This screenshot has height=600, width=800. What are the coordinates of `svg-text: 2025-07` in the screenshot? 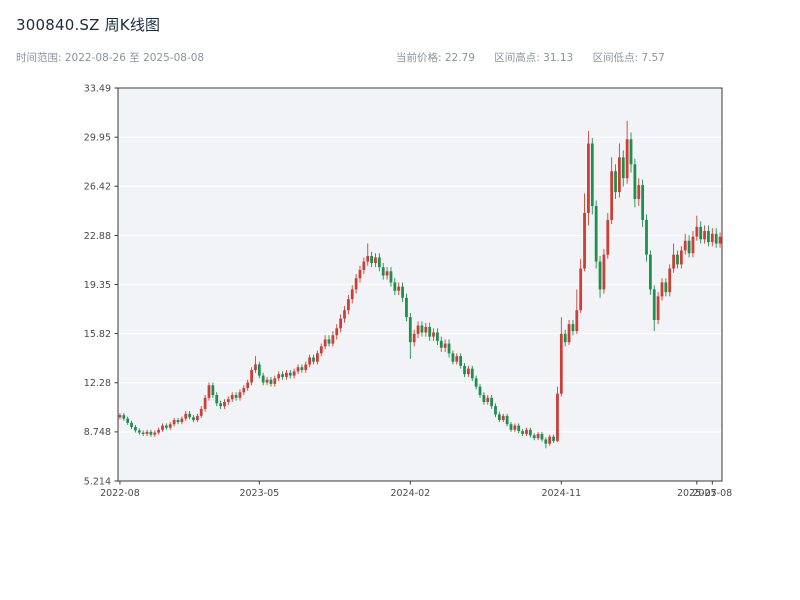 It's located at (697, 493).